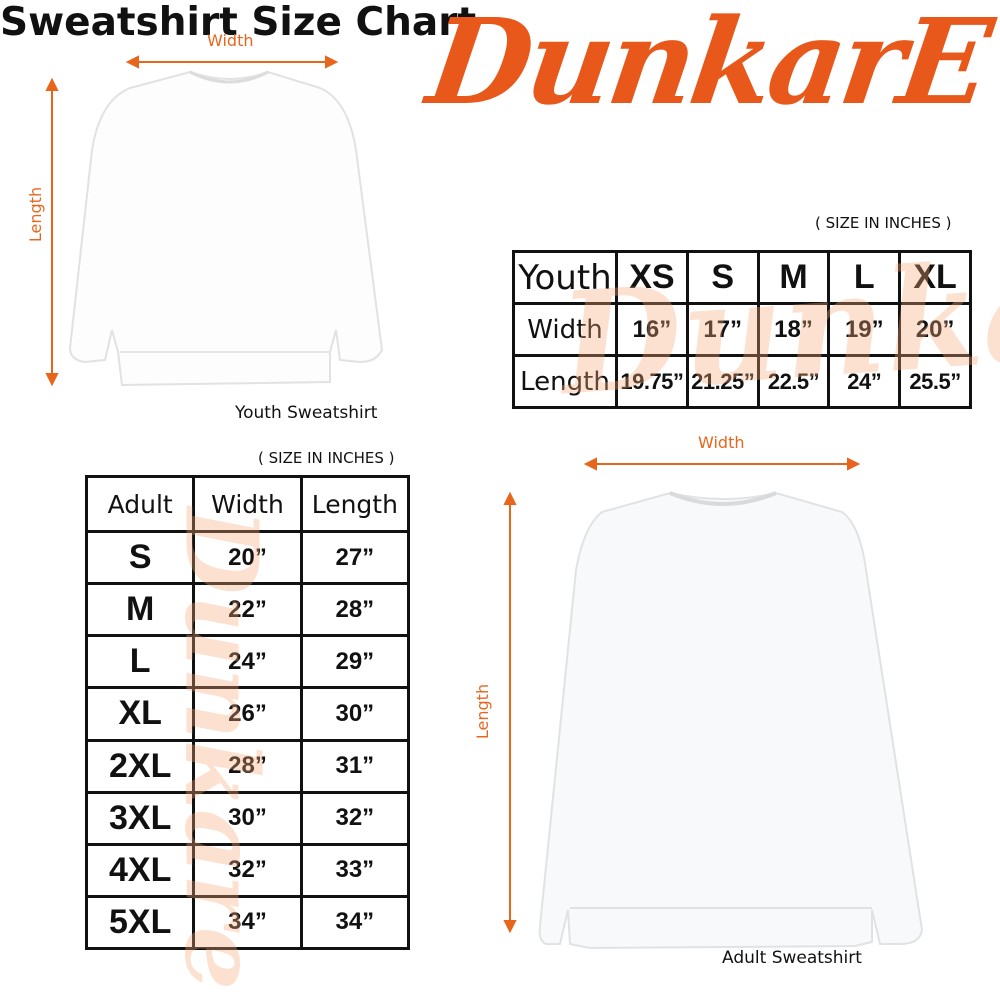  I want to click on header-cell: Youth, so click(565, 277).